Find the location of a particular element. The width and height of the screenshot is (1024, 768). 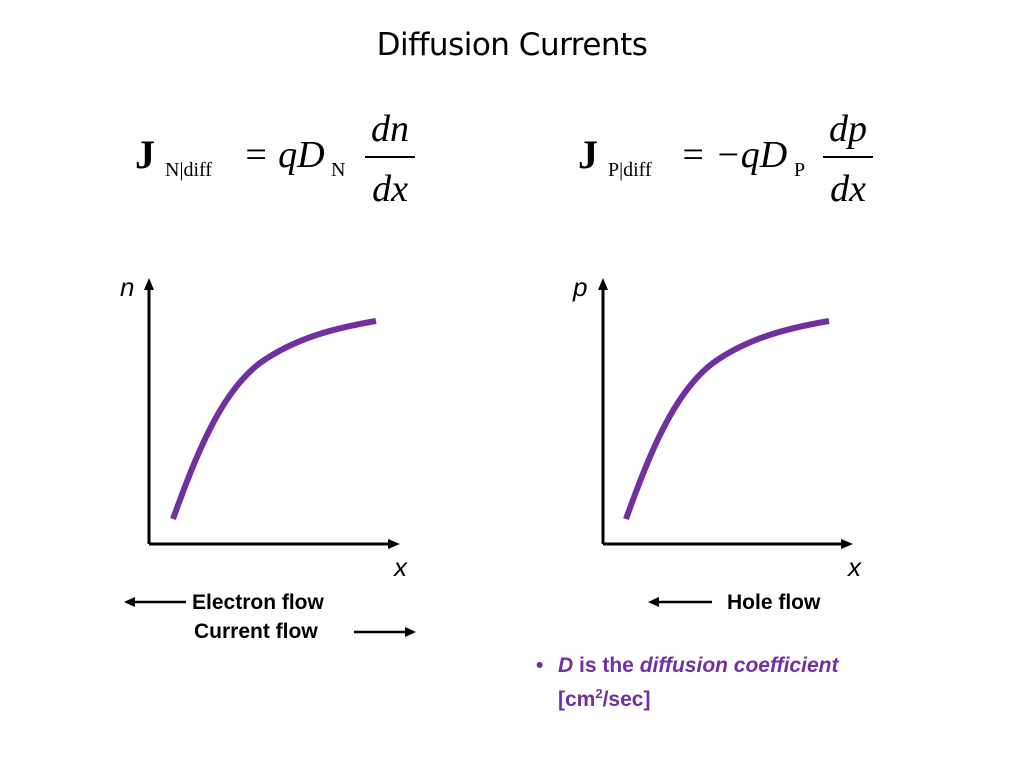

current-density-subscript: N|diff is located at coordinates (188, 170).